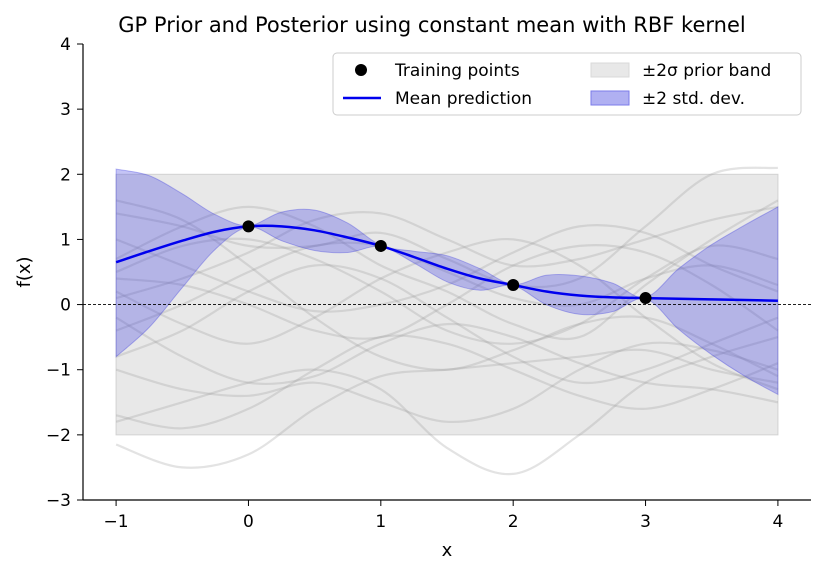 This screenshot has width=825, height=574. What do you see at coordinates (706, 71) in the screenshot?
I see `legend-label: ±2σ prior band` at bounding box center [706, 71].